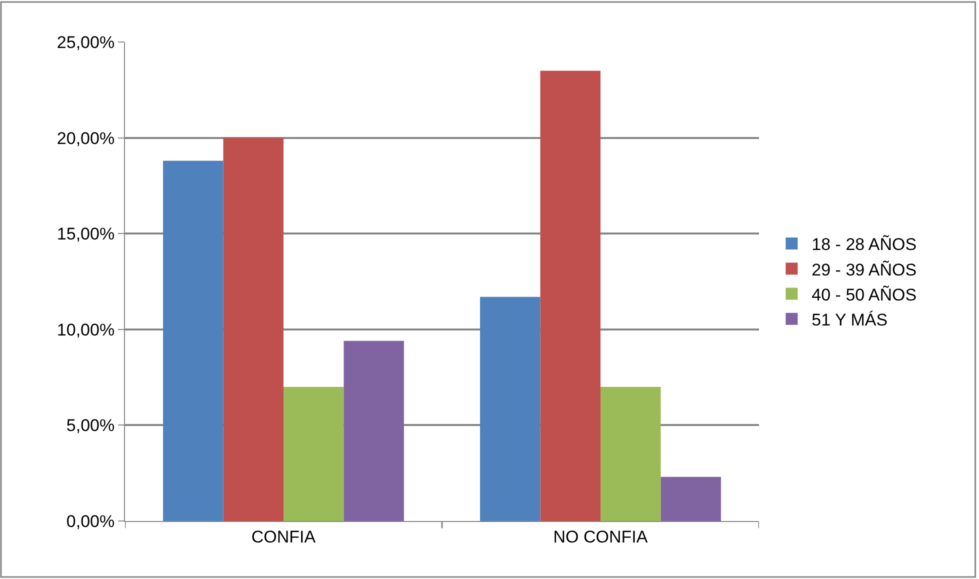  I want to click on y-tick-label: 25,00%, so click(85, 42).